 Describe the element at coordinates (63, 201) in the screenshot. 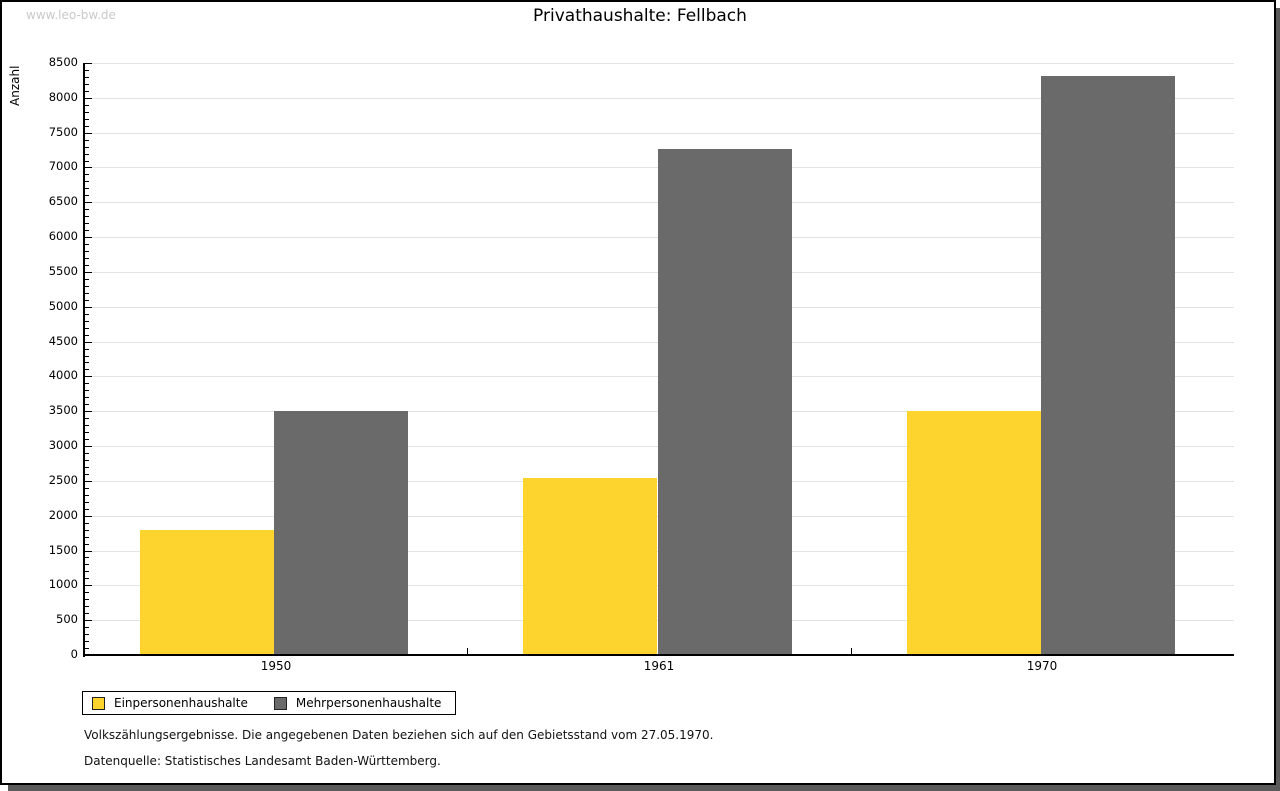

I see `y-tick-label: 6500` at that location.